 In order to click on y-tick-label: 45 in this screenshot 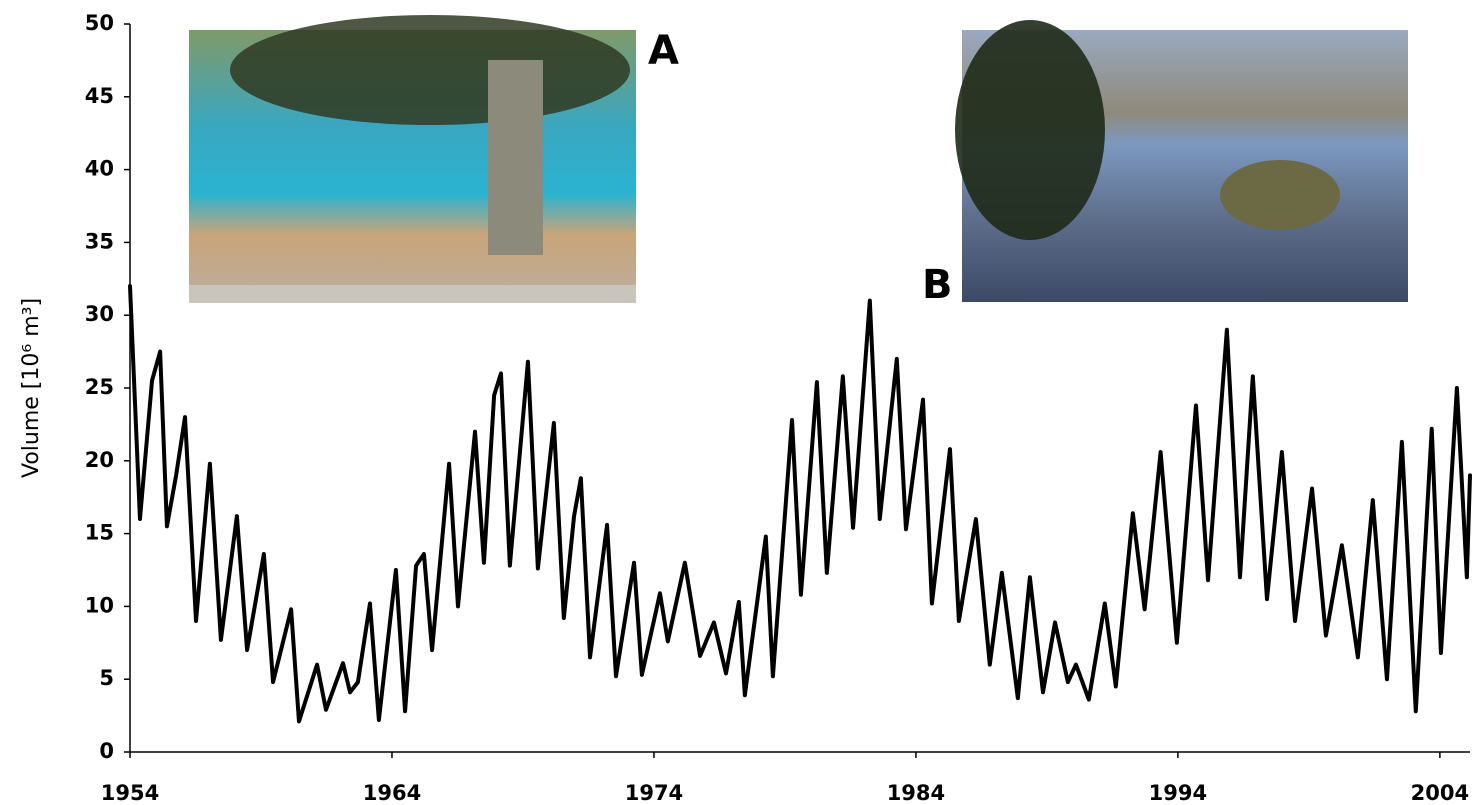, I will do `click(99, 96)`.